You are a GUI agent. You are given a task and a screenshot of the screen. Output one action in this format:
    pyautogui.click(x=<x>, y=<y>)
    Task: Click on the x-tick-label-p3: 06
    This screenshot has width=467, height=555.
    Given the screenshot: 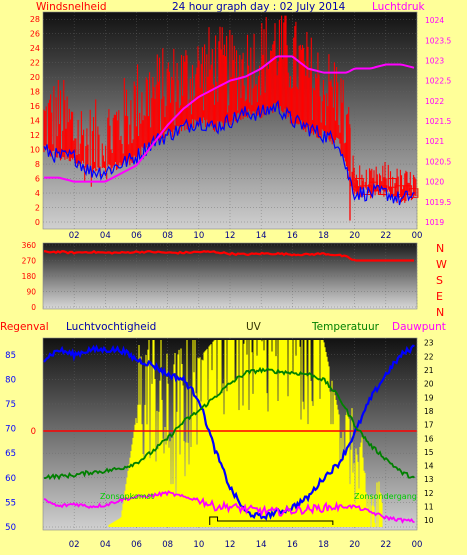 What is the action you would take?
    pyautogui.click(x=136, y=545)
    